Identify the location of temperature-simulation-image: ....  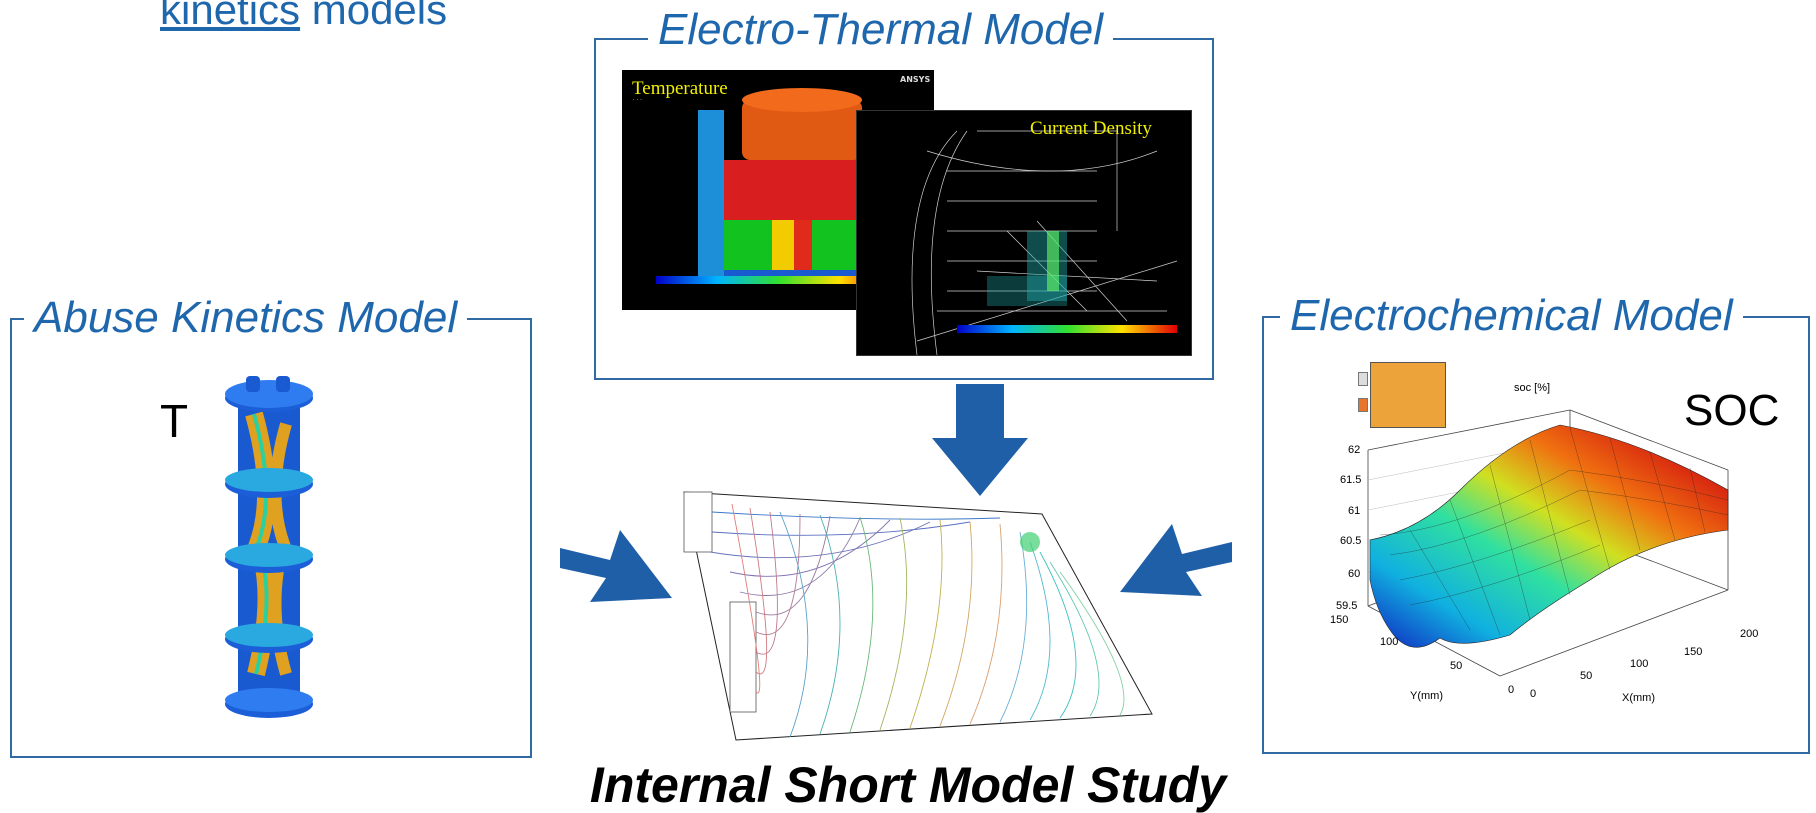
(778, 190).